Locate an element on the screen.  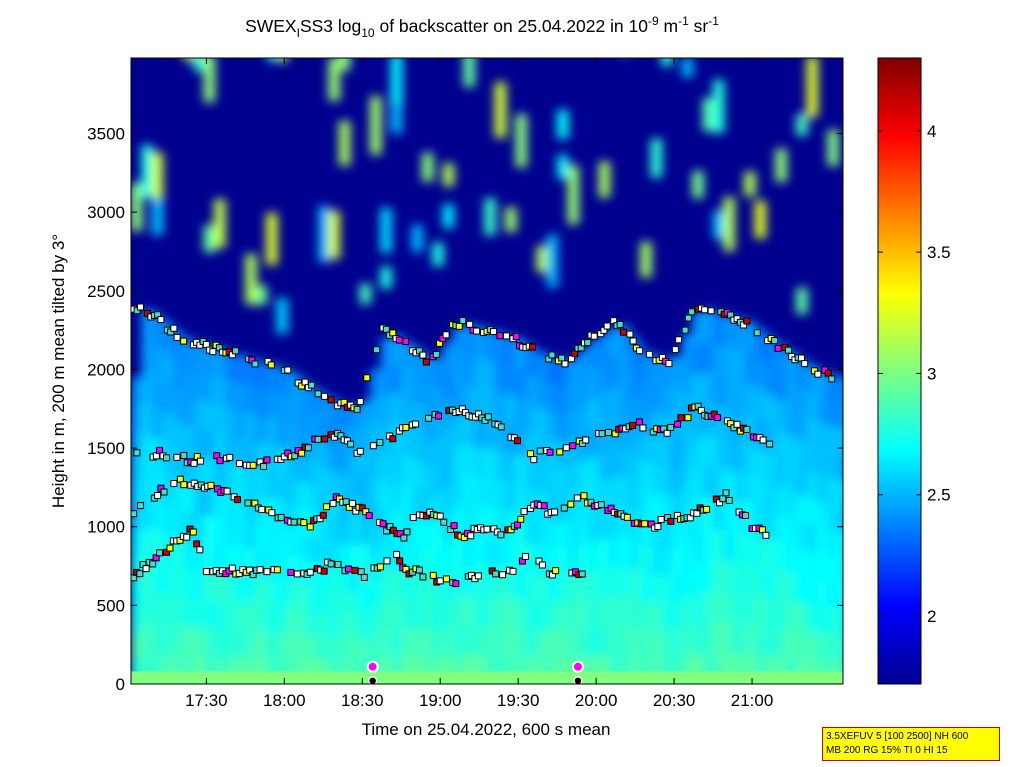
title-part1-sub: I is located at coordinates (298, 33).